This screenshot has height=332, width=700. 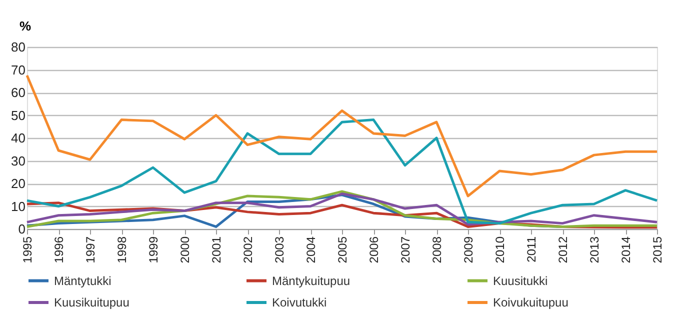 I want to click on y-tick-label: 10, so click(x=18, y=206).